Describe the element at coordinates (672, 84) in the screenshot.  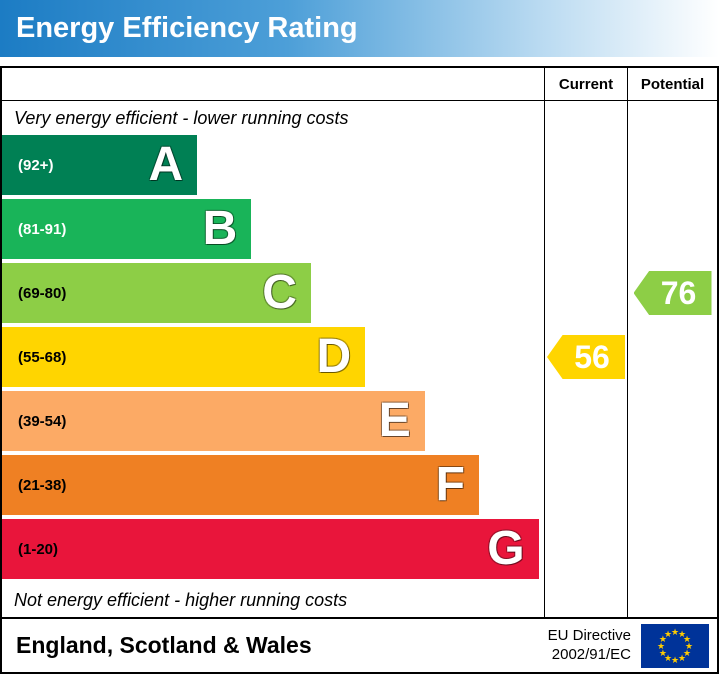
I see `potential-column-header: Potential` at that location.